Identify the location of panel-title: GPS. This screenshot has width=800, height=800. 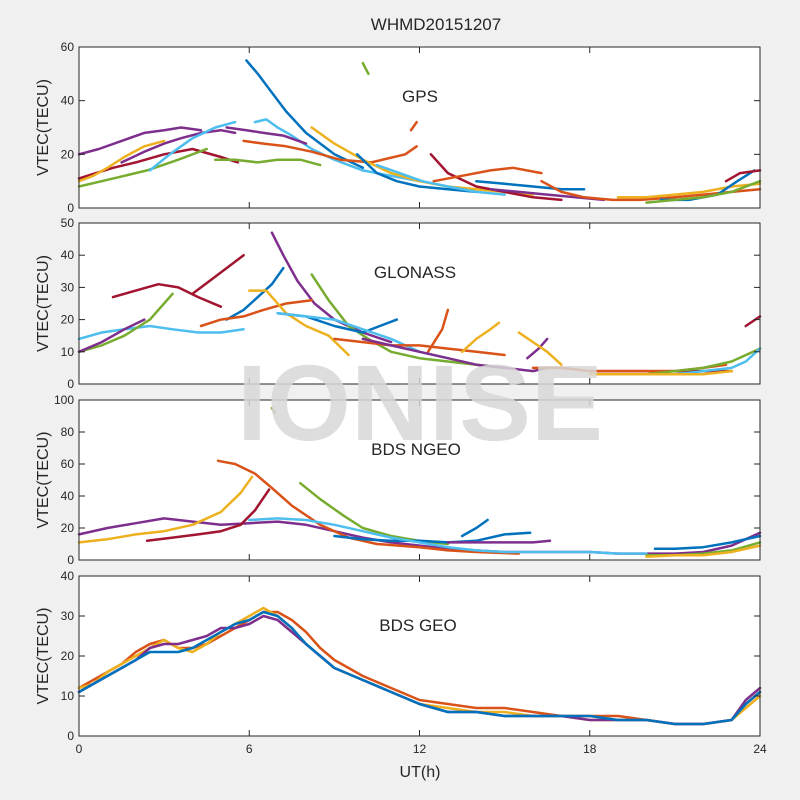
(420, 96).